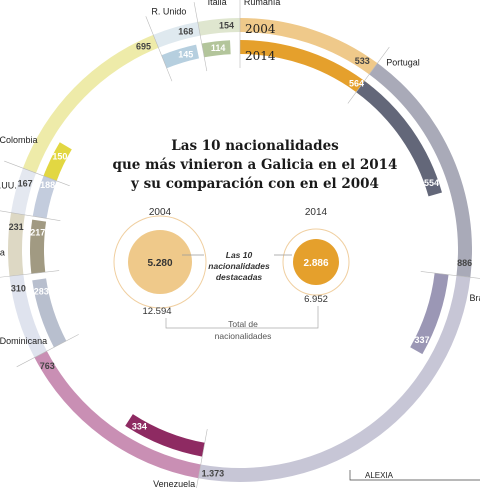  What do you see at coordinates (174, 483) in the screenshot?
I see `category-label-venezuela: Venezuela` at bounding box center [174, 483].